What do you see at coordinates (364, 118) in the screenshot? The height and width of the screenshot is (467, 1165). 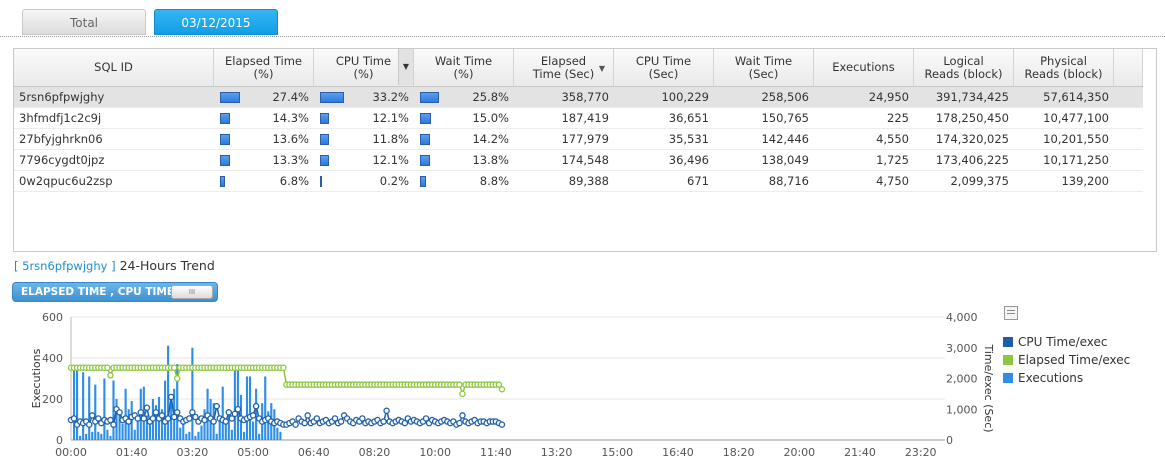 I see `cell-cpu_pct: 12.1%` at bounding box center [364, 118].